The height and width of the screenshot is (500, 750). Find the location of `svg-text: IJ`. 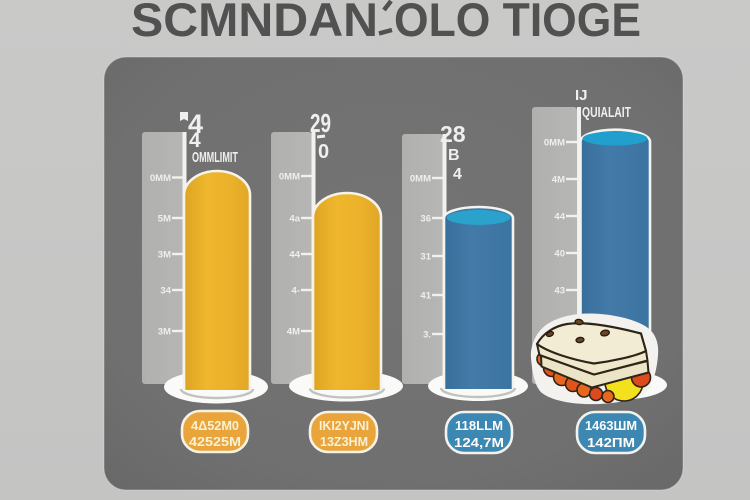

svg-text: IJ is located at coordinates (581, 95).